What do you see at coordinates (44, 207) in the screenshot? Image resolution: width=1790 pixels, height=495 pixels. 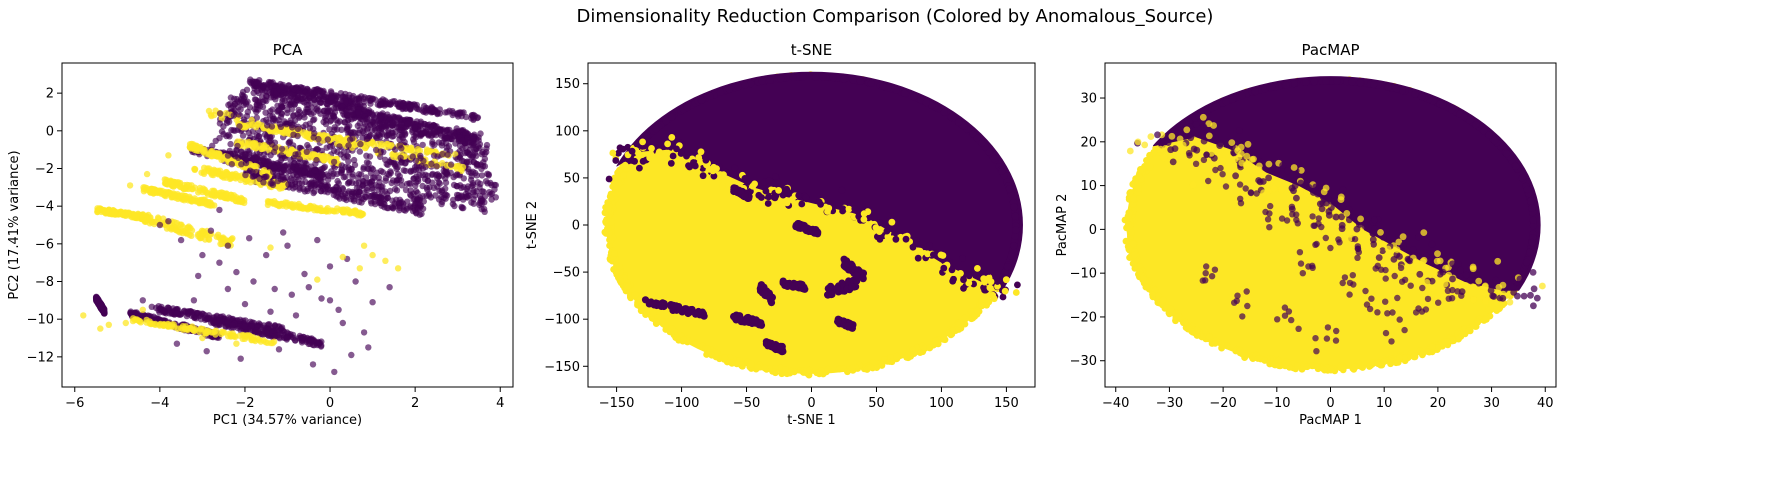 I see `y-tick-label: −4` at bounding box center [44, 207].